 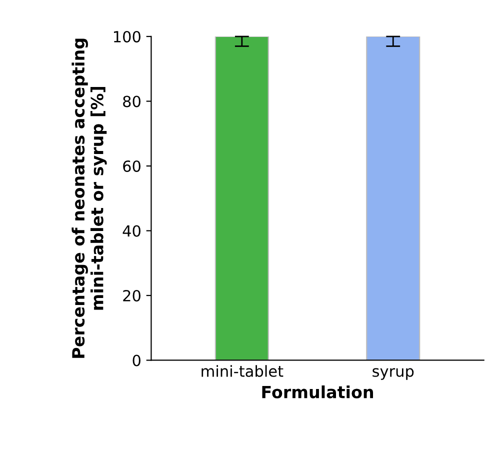 What do you see at coordinates (136, 360) in the screenshot?
I see `y-tick-label: 0` at bounding box center [136, 360].